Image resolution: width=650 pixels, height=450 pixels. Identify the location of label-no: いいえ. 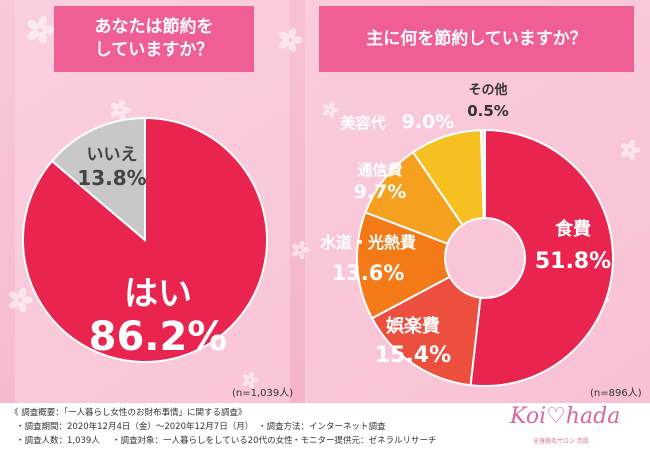
(112, 155).